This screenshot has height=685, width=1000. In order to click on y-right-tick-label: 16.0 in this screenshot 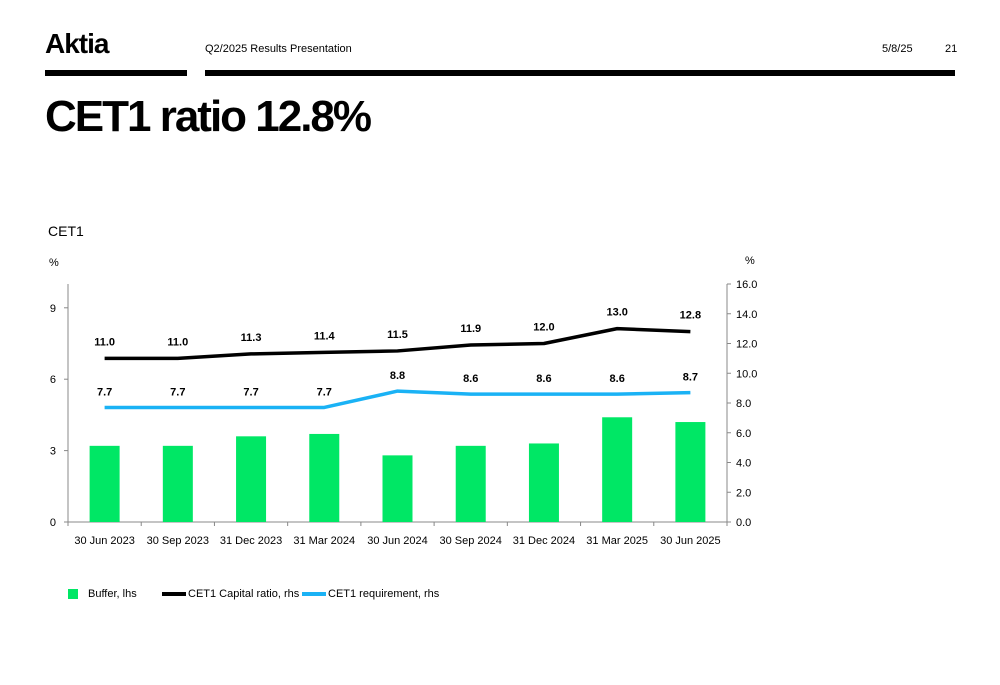, I will do `click(746, 285)`.